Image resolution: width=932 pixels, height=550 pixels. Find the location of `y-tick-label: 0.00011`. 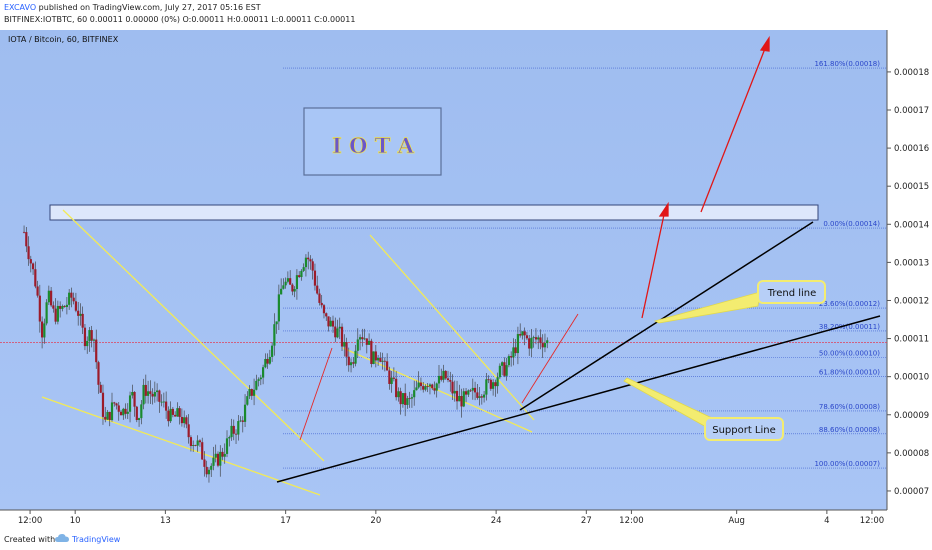

y-tick-label: 0.00011 is located at coordinates (911, 340).